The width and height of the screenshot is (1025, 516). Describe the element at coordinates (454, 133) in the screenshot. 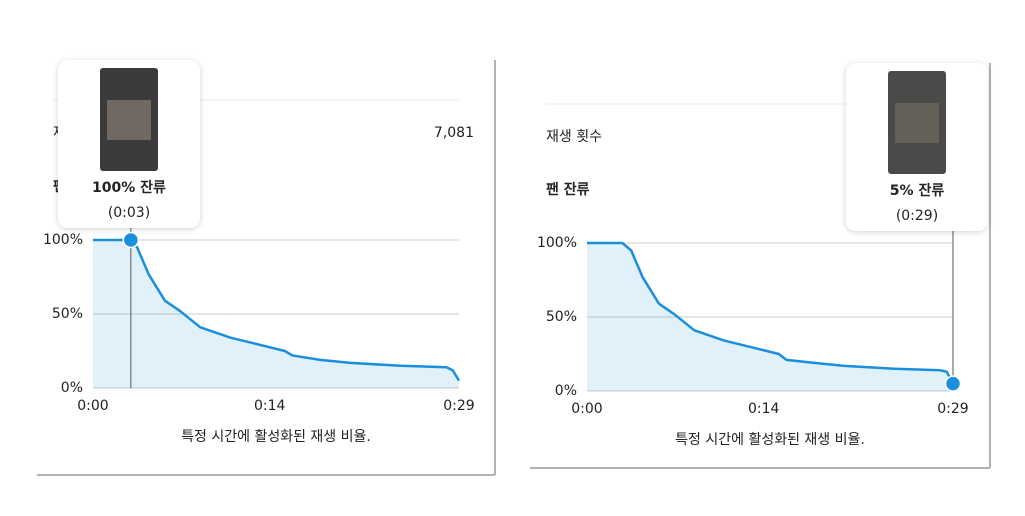

I see `header-value: 7,081` at that location.